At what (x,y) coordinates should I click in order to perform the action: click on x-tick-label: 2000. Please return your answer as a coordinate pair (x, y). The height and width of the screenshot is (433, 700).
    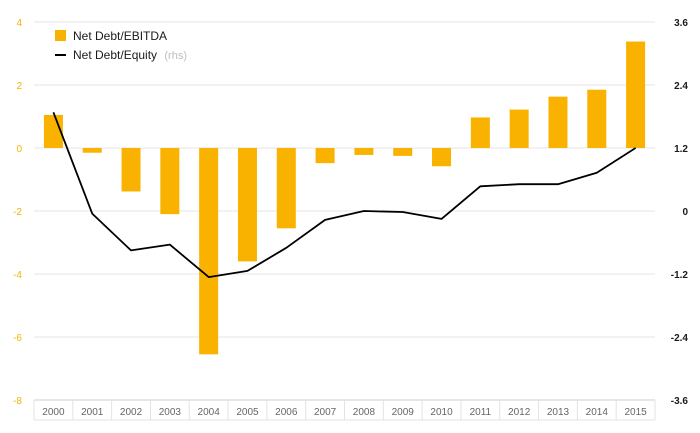
    Looking at the image, I should click on (53, 412).